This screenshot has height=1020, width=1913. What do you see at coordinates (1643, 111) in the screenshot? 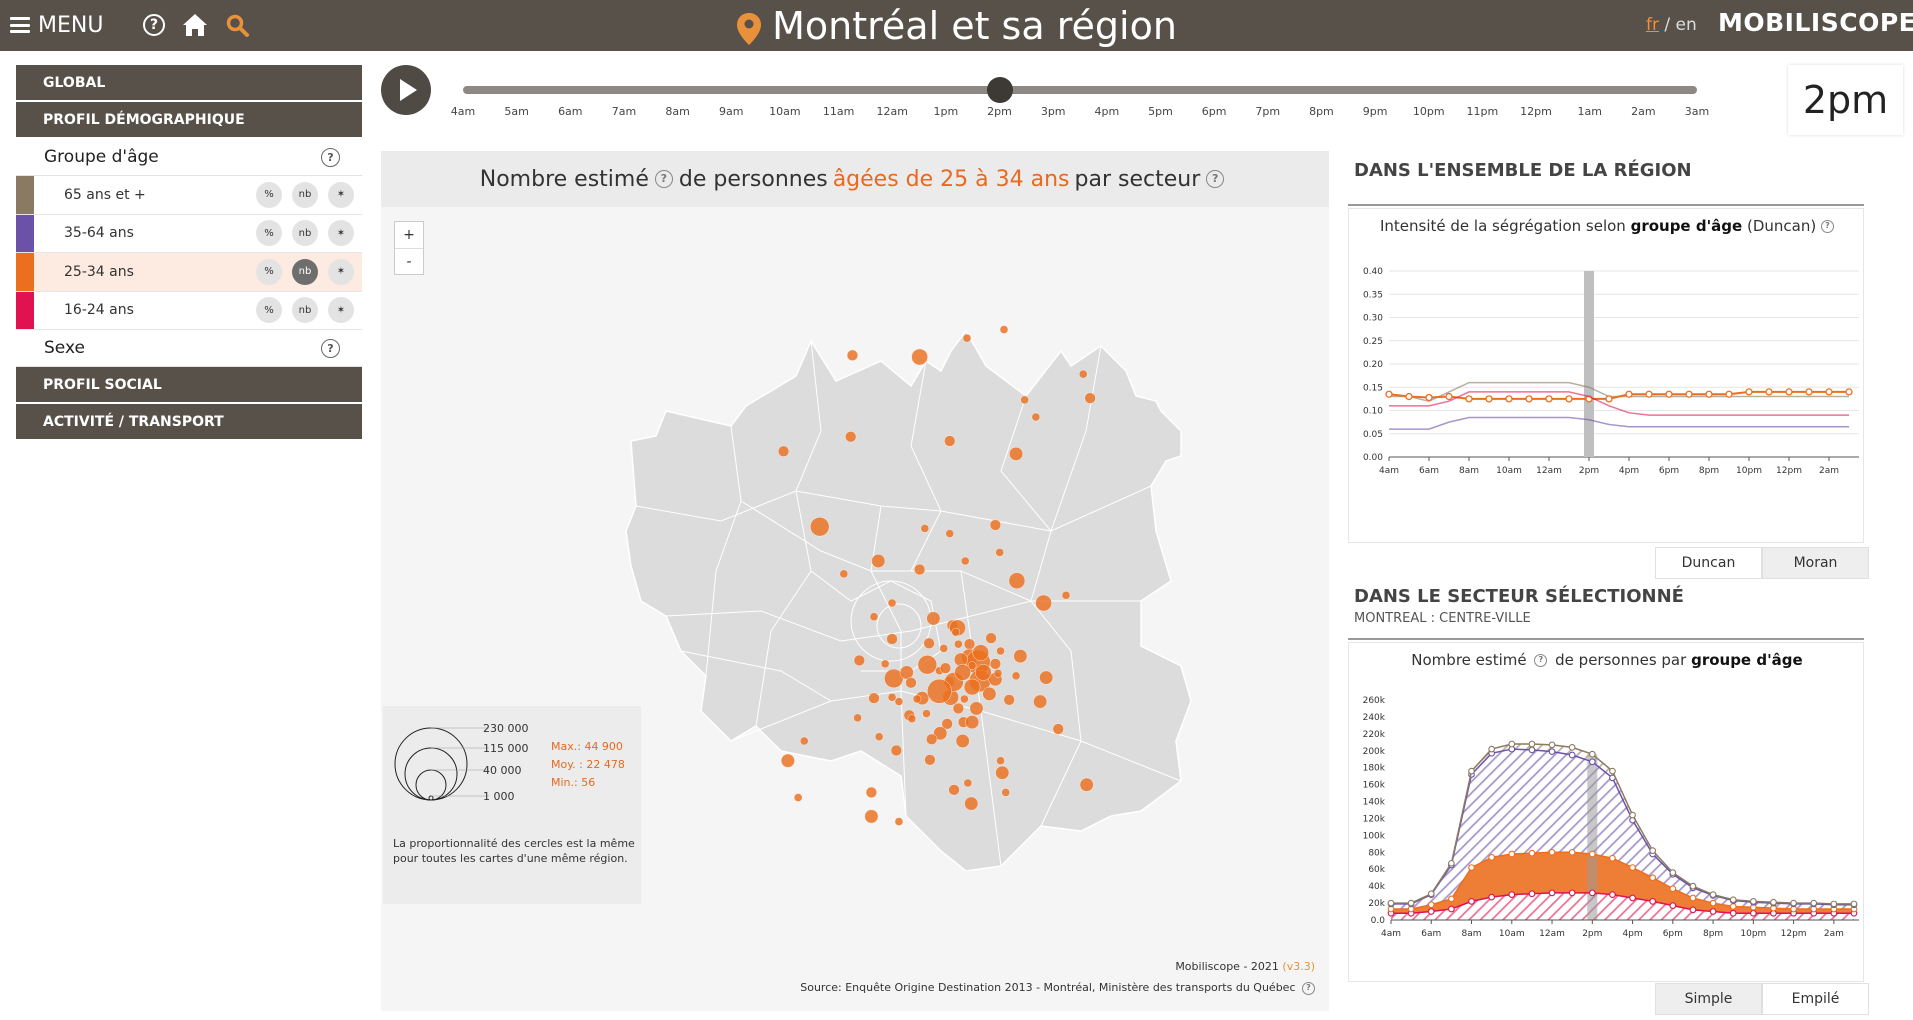
I see `timeline-tick-label: 2am` at bounding box center [1643, 111].